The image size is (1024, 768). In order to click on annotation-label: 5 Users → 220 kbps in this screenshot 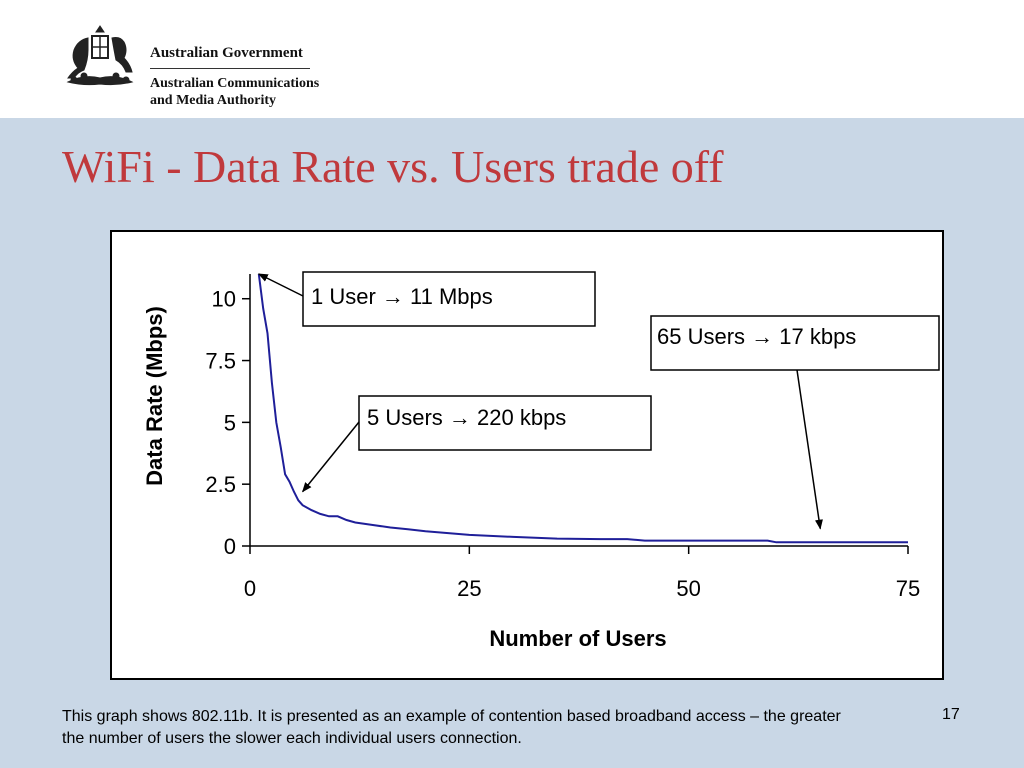, I will do `click(466, 417)`.